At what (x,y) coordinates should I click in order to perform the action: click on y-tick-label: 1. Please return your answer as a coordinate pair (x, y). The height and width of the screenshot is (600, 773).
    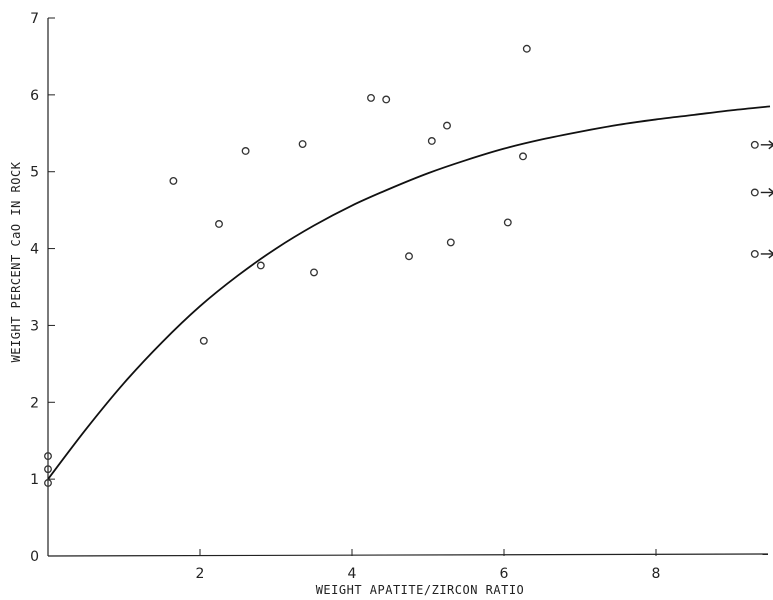
    Looking at the image, I should click on (34, 480).